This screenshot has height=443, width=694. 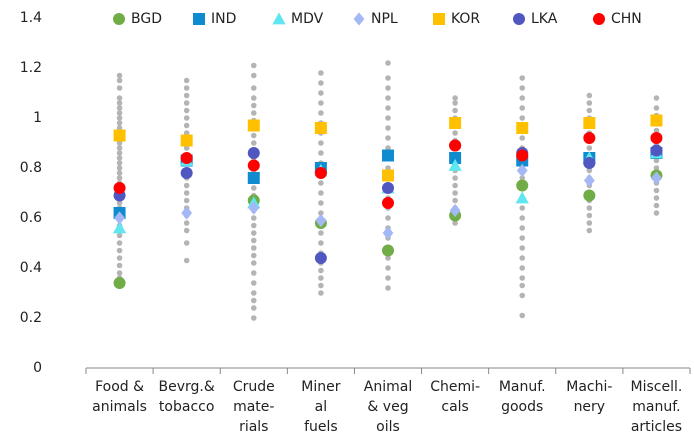 What do you see at coordinates (388, 427) in the screenshot?
I see `x-tick-label: oils` at bounding box center [388, 427].